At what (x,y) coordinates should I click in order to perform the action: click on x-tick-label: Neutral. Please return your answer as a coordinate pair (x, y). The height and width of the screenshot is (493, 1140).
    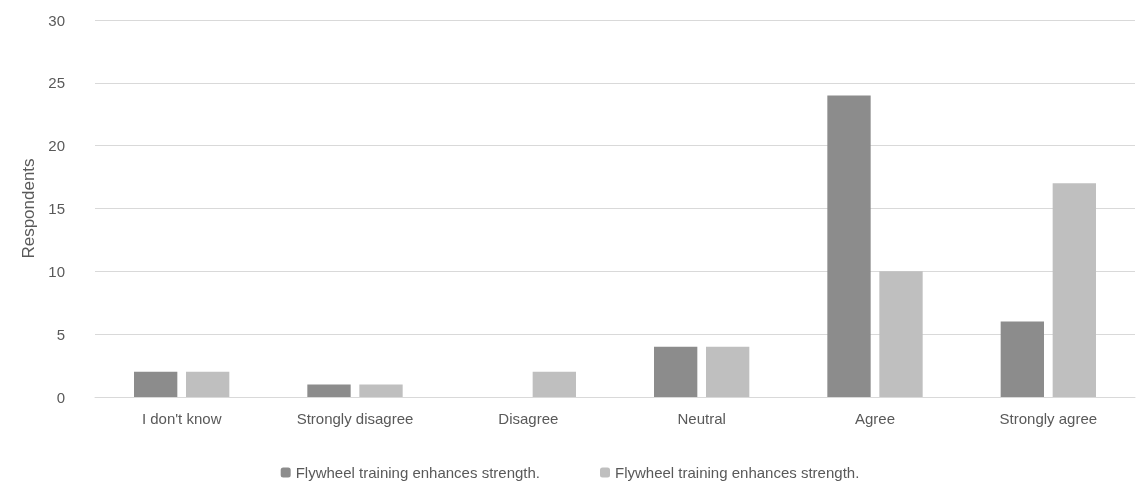
    Looking at the image, I should click on (701, 418).